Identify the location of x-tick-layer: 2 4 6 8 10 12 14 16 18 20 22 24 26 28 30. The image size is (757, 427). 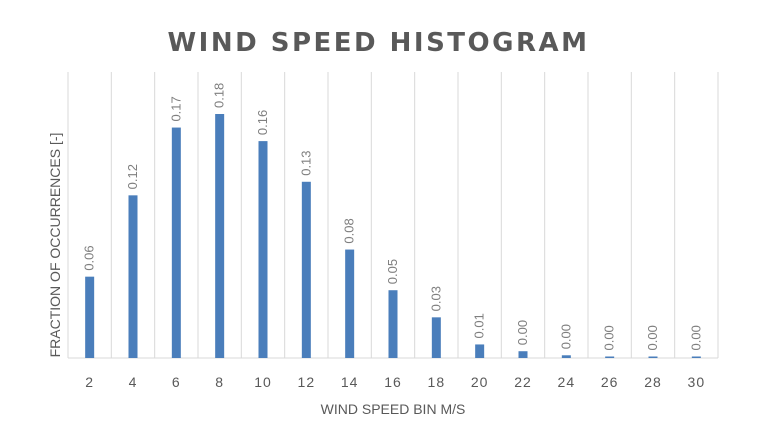
(395, 382).